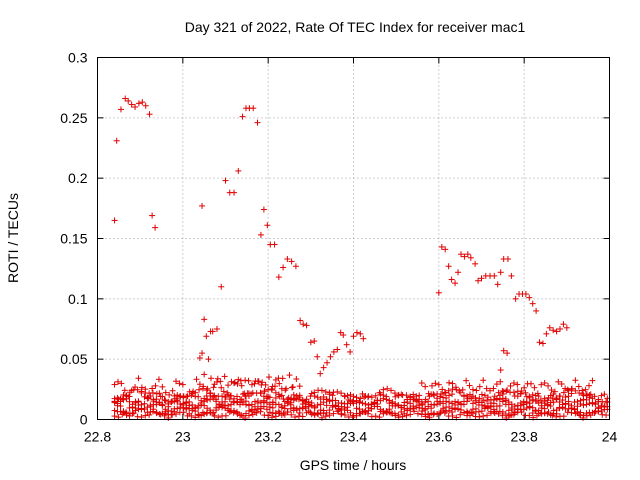  What do you see at coordinates (353, 437) in the screenshot?
I see `x-tick-label: 23.4` at bounding box center [353, 437].